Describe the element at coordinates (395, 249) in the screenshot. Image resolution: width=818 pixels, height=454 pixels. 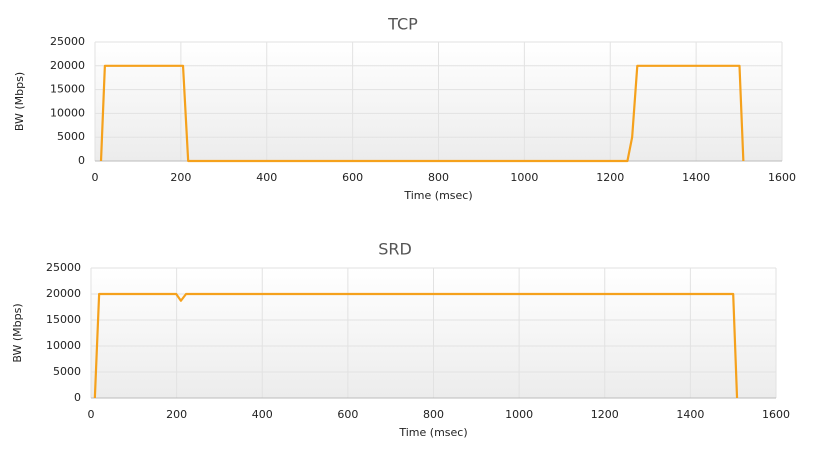
I see `chart-title: SRD` at that location.